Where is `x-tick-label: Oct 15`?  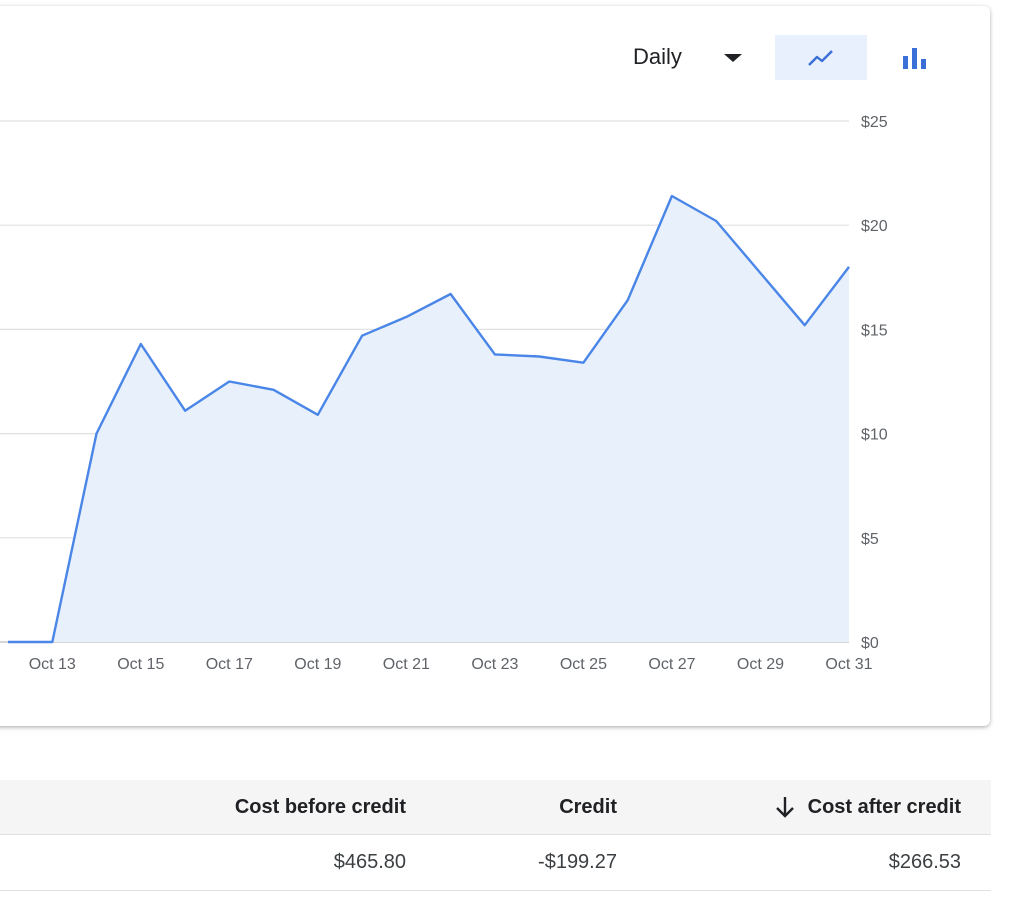
x-tick-label: Oct 15 is located at coordinates (140, 664).